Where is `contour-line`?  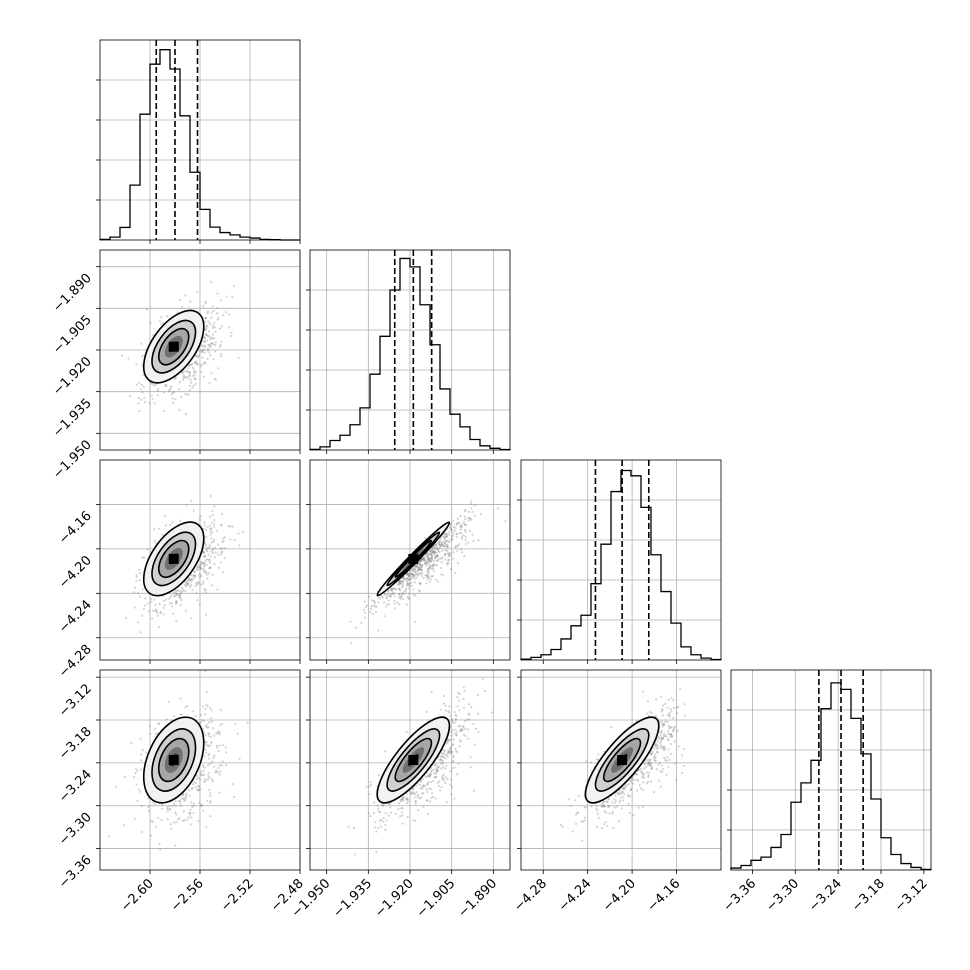
contour-line is located at coordinates (413, 760).